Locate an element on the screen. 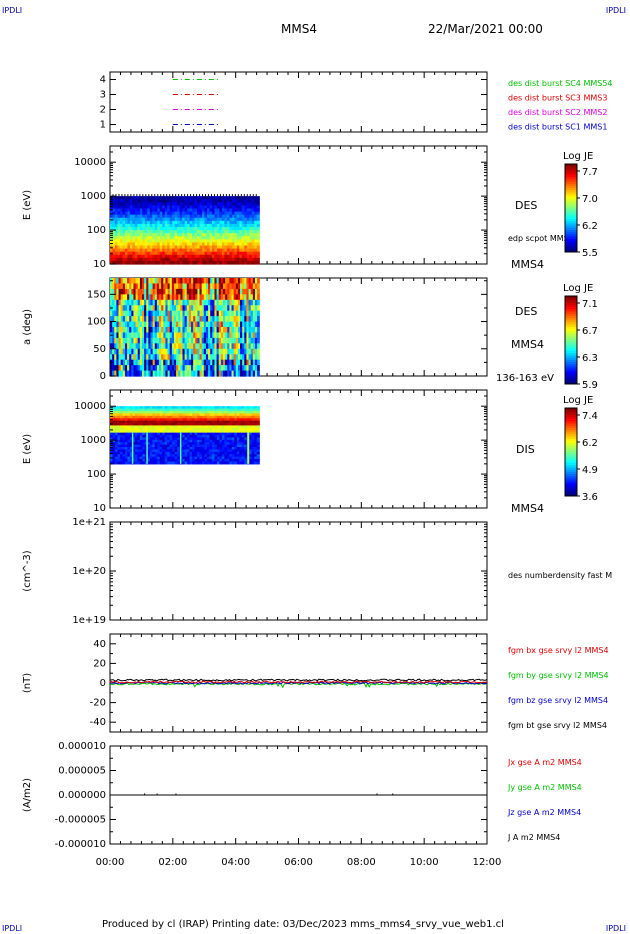  legend-label: des dist burst SC3 MMS3 is located at coordinates (557, 98).